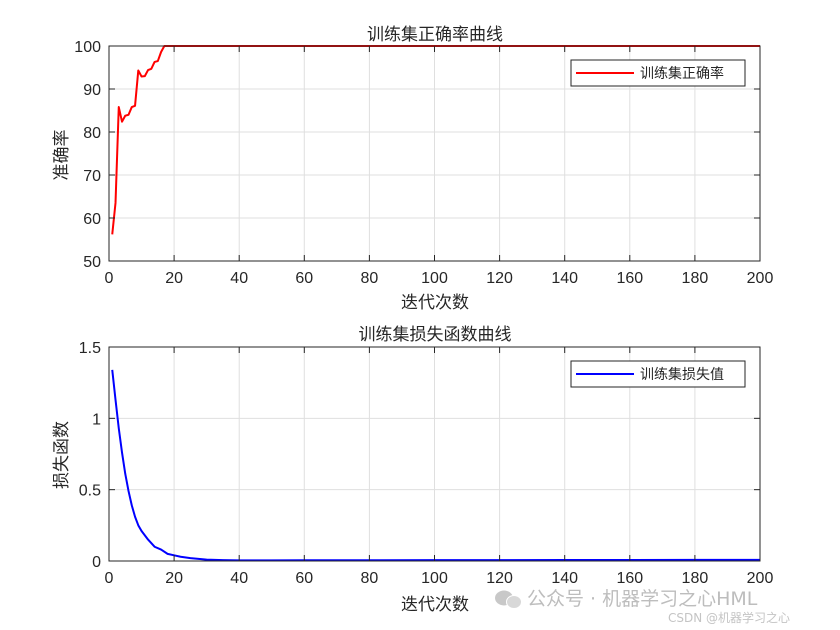 The width and height of the screenshot is (840, 630). What do you see at coordinates (304, 278) in the screenshot?
I see `accuracy-x-tick-label: 60` at bounding box center [304, 278].